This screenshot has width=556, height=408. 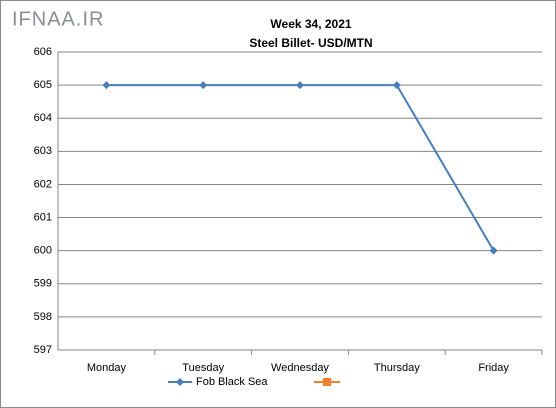 I want to click on y-tick-label: 601, so click(x=43, y=217).